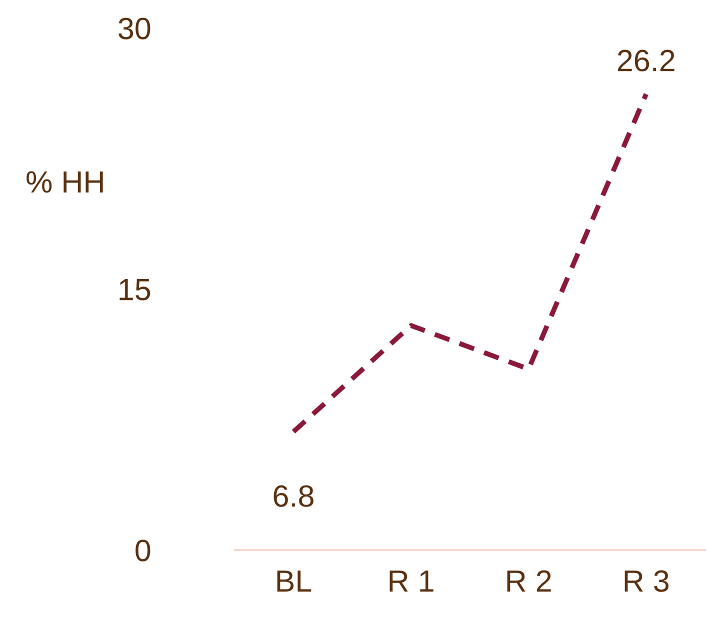 The height and width of the screenshot is (621, 707). What do you see at coordinates (143, 551) in the screenshot?
I see `y-tick-label: 0` at bounding box center [143, 551].